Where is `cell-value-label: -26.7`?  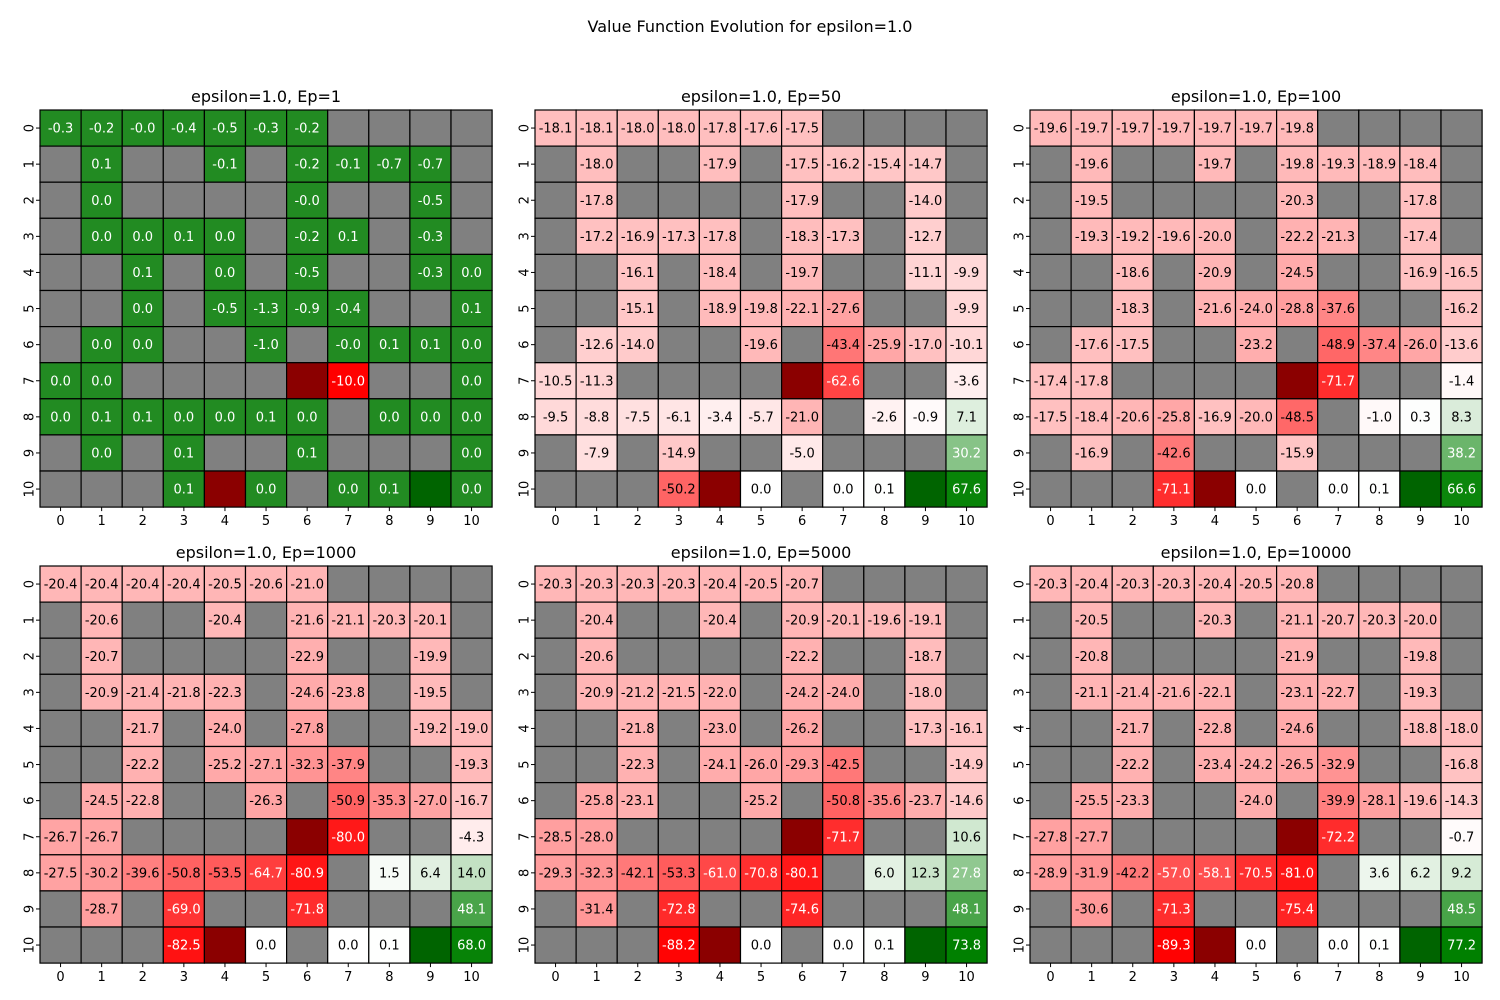 cell-value-label: -26.7 is located at coordinates (102, 837).